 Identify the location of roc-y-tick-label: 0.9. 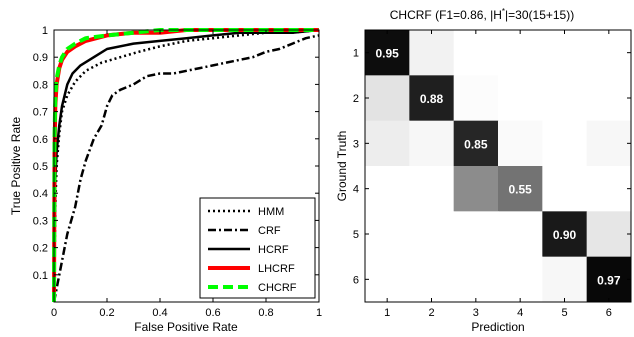
(40, 58).